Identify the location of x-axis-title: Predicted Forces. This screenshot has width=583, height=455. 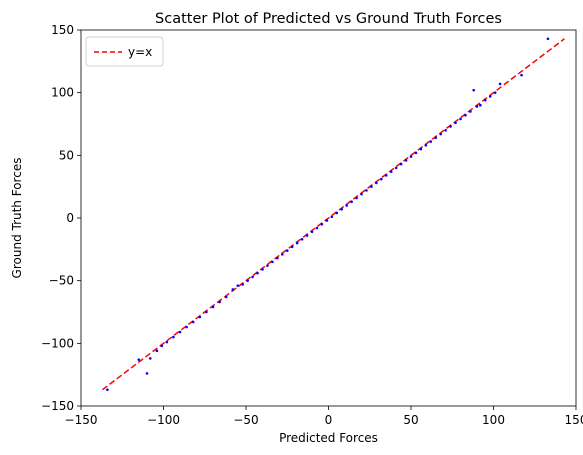
(328, 438).